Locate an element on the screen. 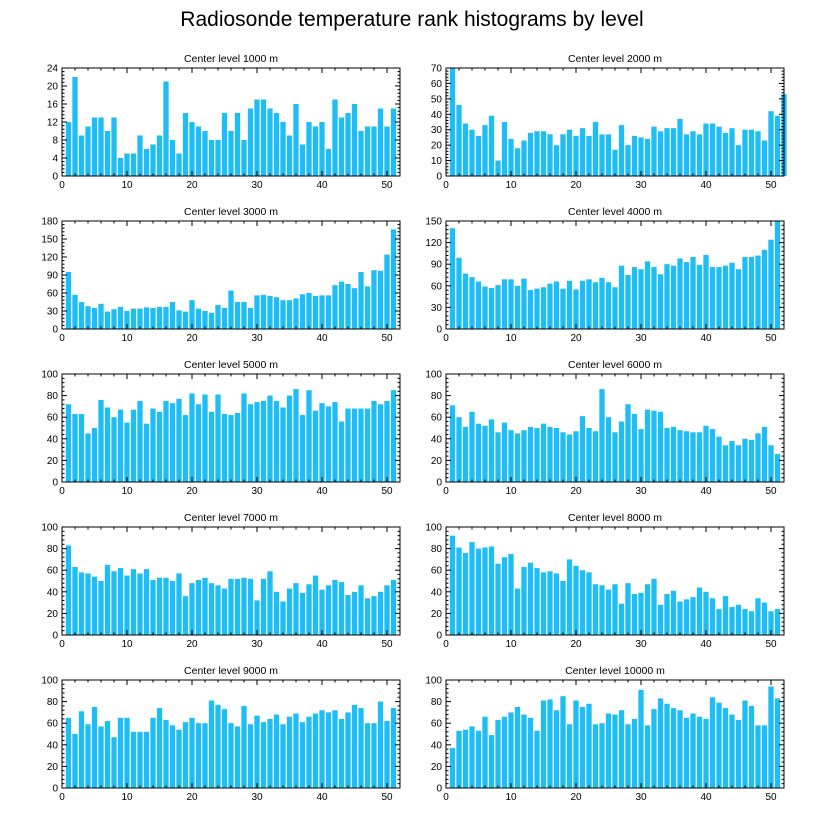 The height and width of the screenshot is (824, 824). x-tick-label: 20 is located at coordinates (192, 338).